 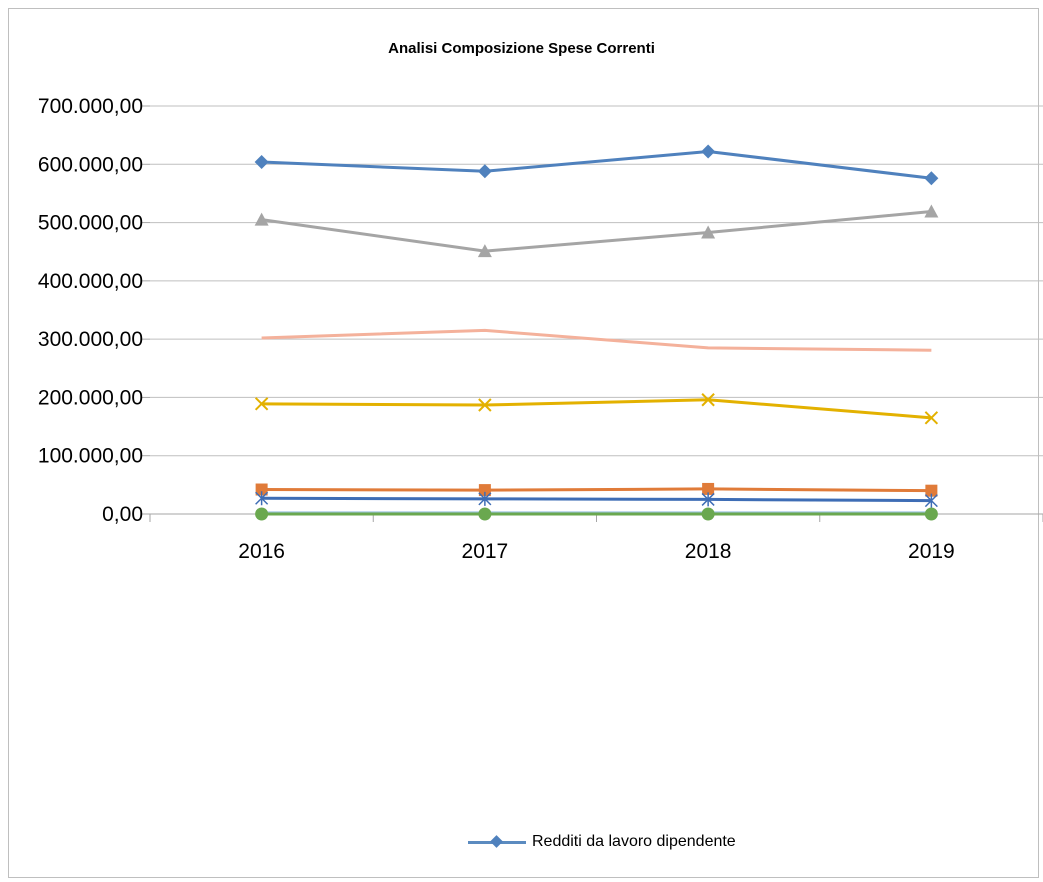 I want to click on y-tick-label: 100.000,00, so click(x=90, y=456).